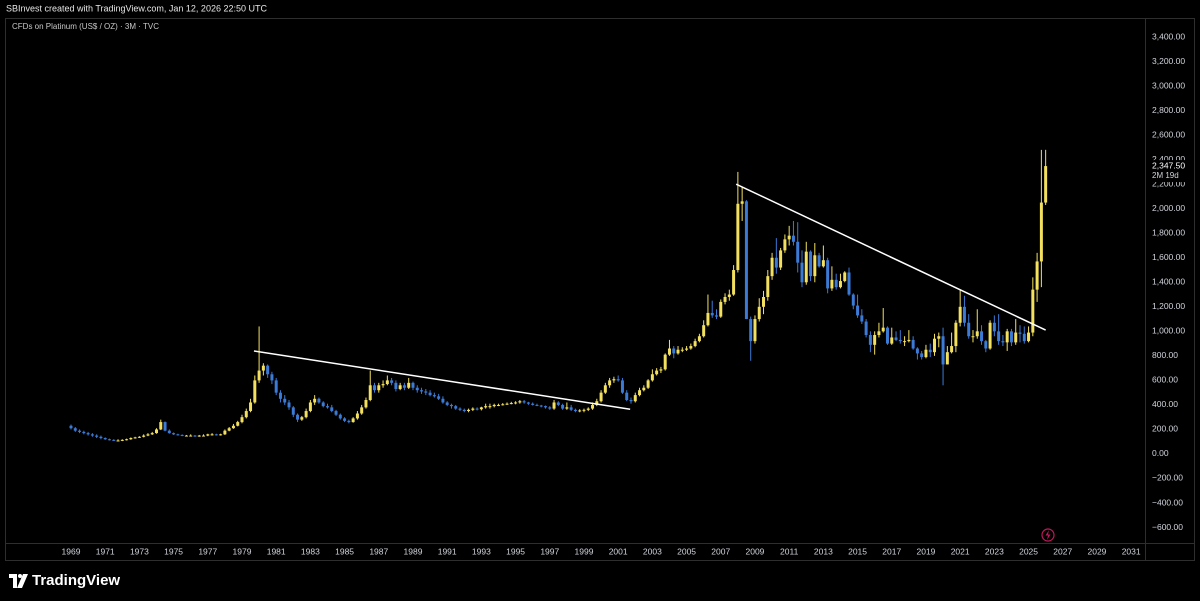  I want to click on x-tick-label: 2025, so click(1028, 551).